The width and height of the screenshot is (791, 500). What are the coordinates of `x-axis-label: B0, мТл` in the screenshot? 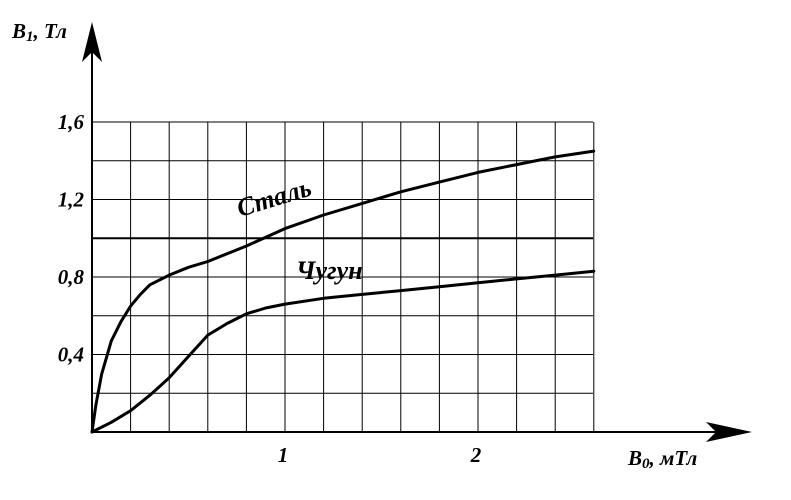 It's located at (662, 459).